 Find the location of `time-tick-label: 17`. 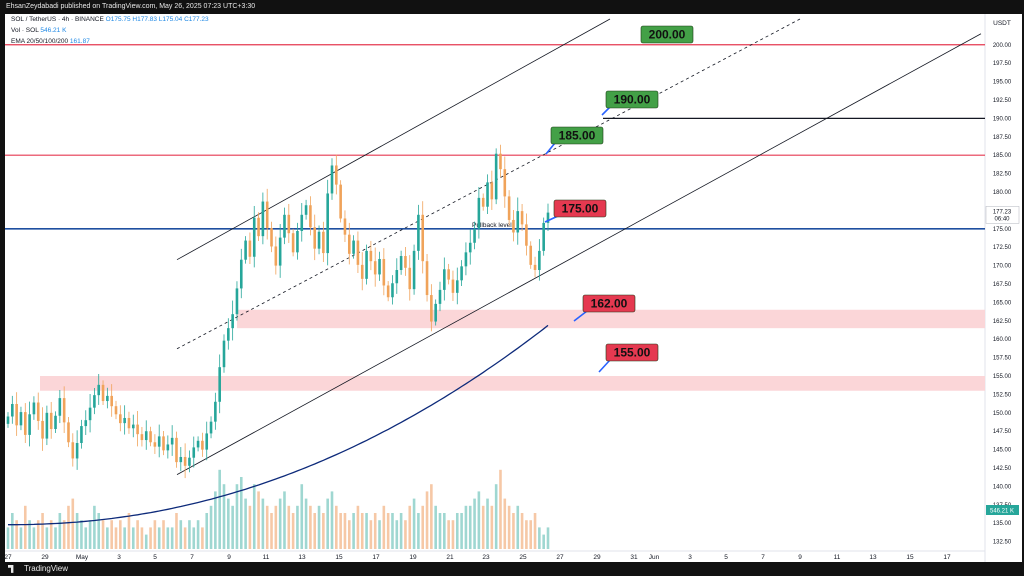

time-tick-label: 17 is located at coordinates (947, 557).